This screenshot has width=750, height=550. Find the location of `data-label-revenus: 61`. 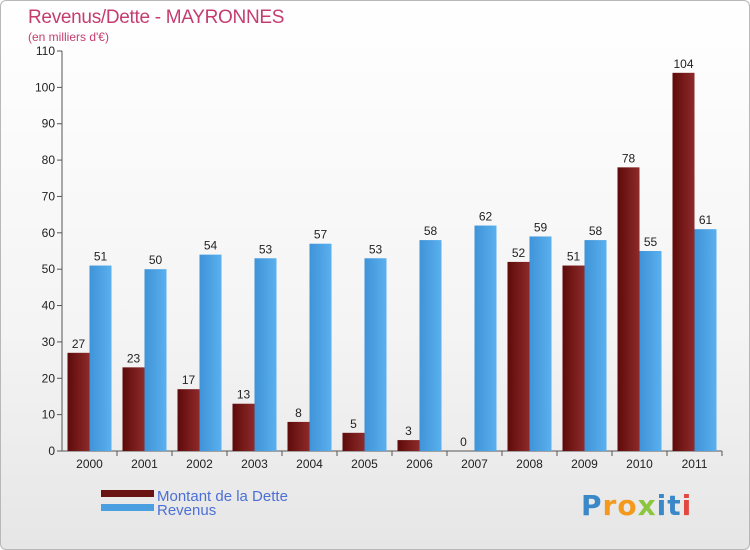

data-label-revenus: 61 is located at coordinates (706, 220).